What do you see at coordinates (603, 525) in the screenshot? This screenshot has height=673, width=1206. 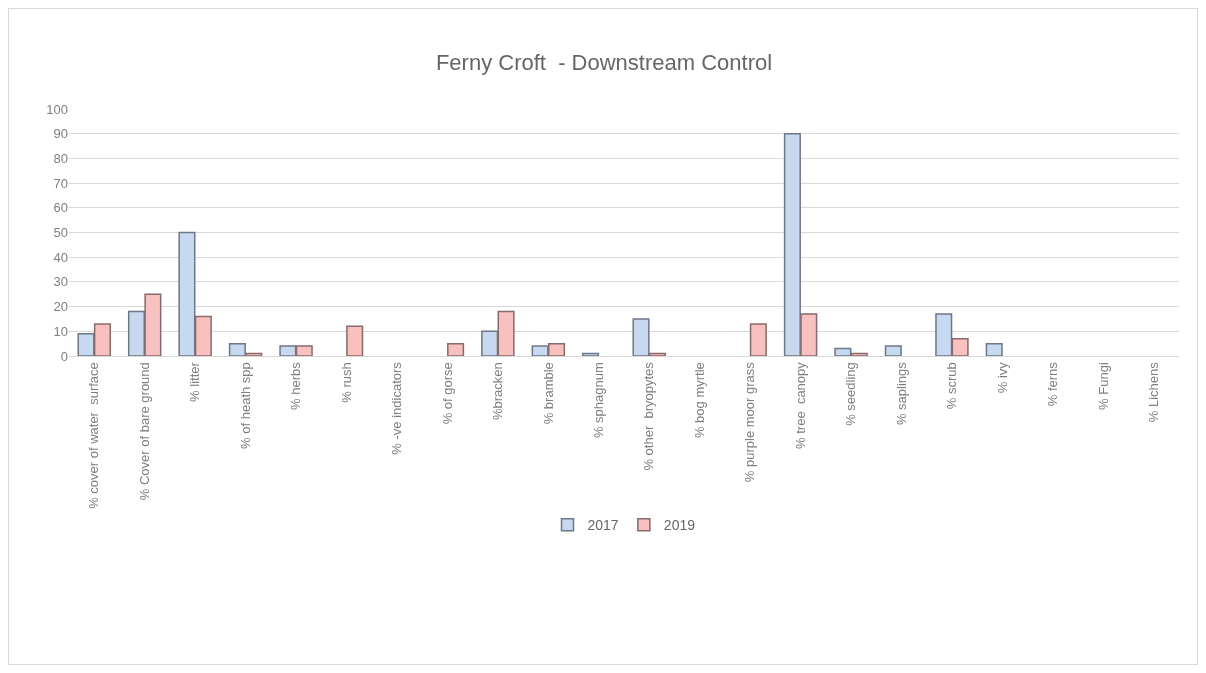 I see `legend-label: 2017` at bounding box center [603, 525].